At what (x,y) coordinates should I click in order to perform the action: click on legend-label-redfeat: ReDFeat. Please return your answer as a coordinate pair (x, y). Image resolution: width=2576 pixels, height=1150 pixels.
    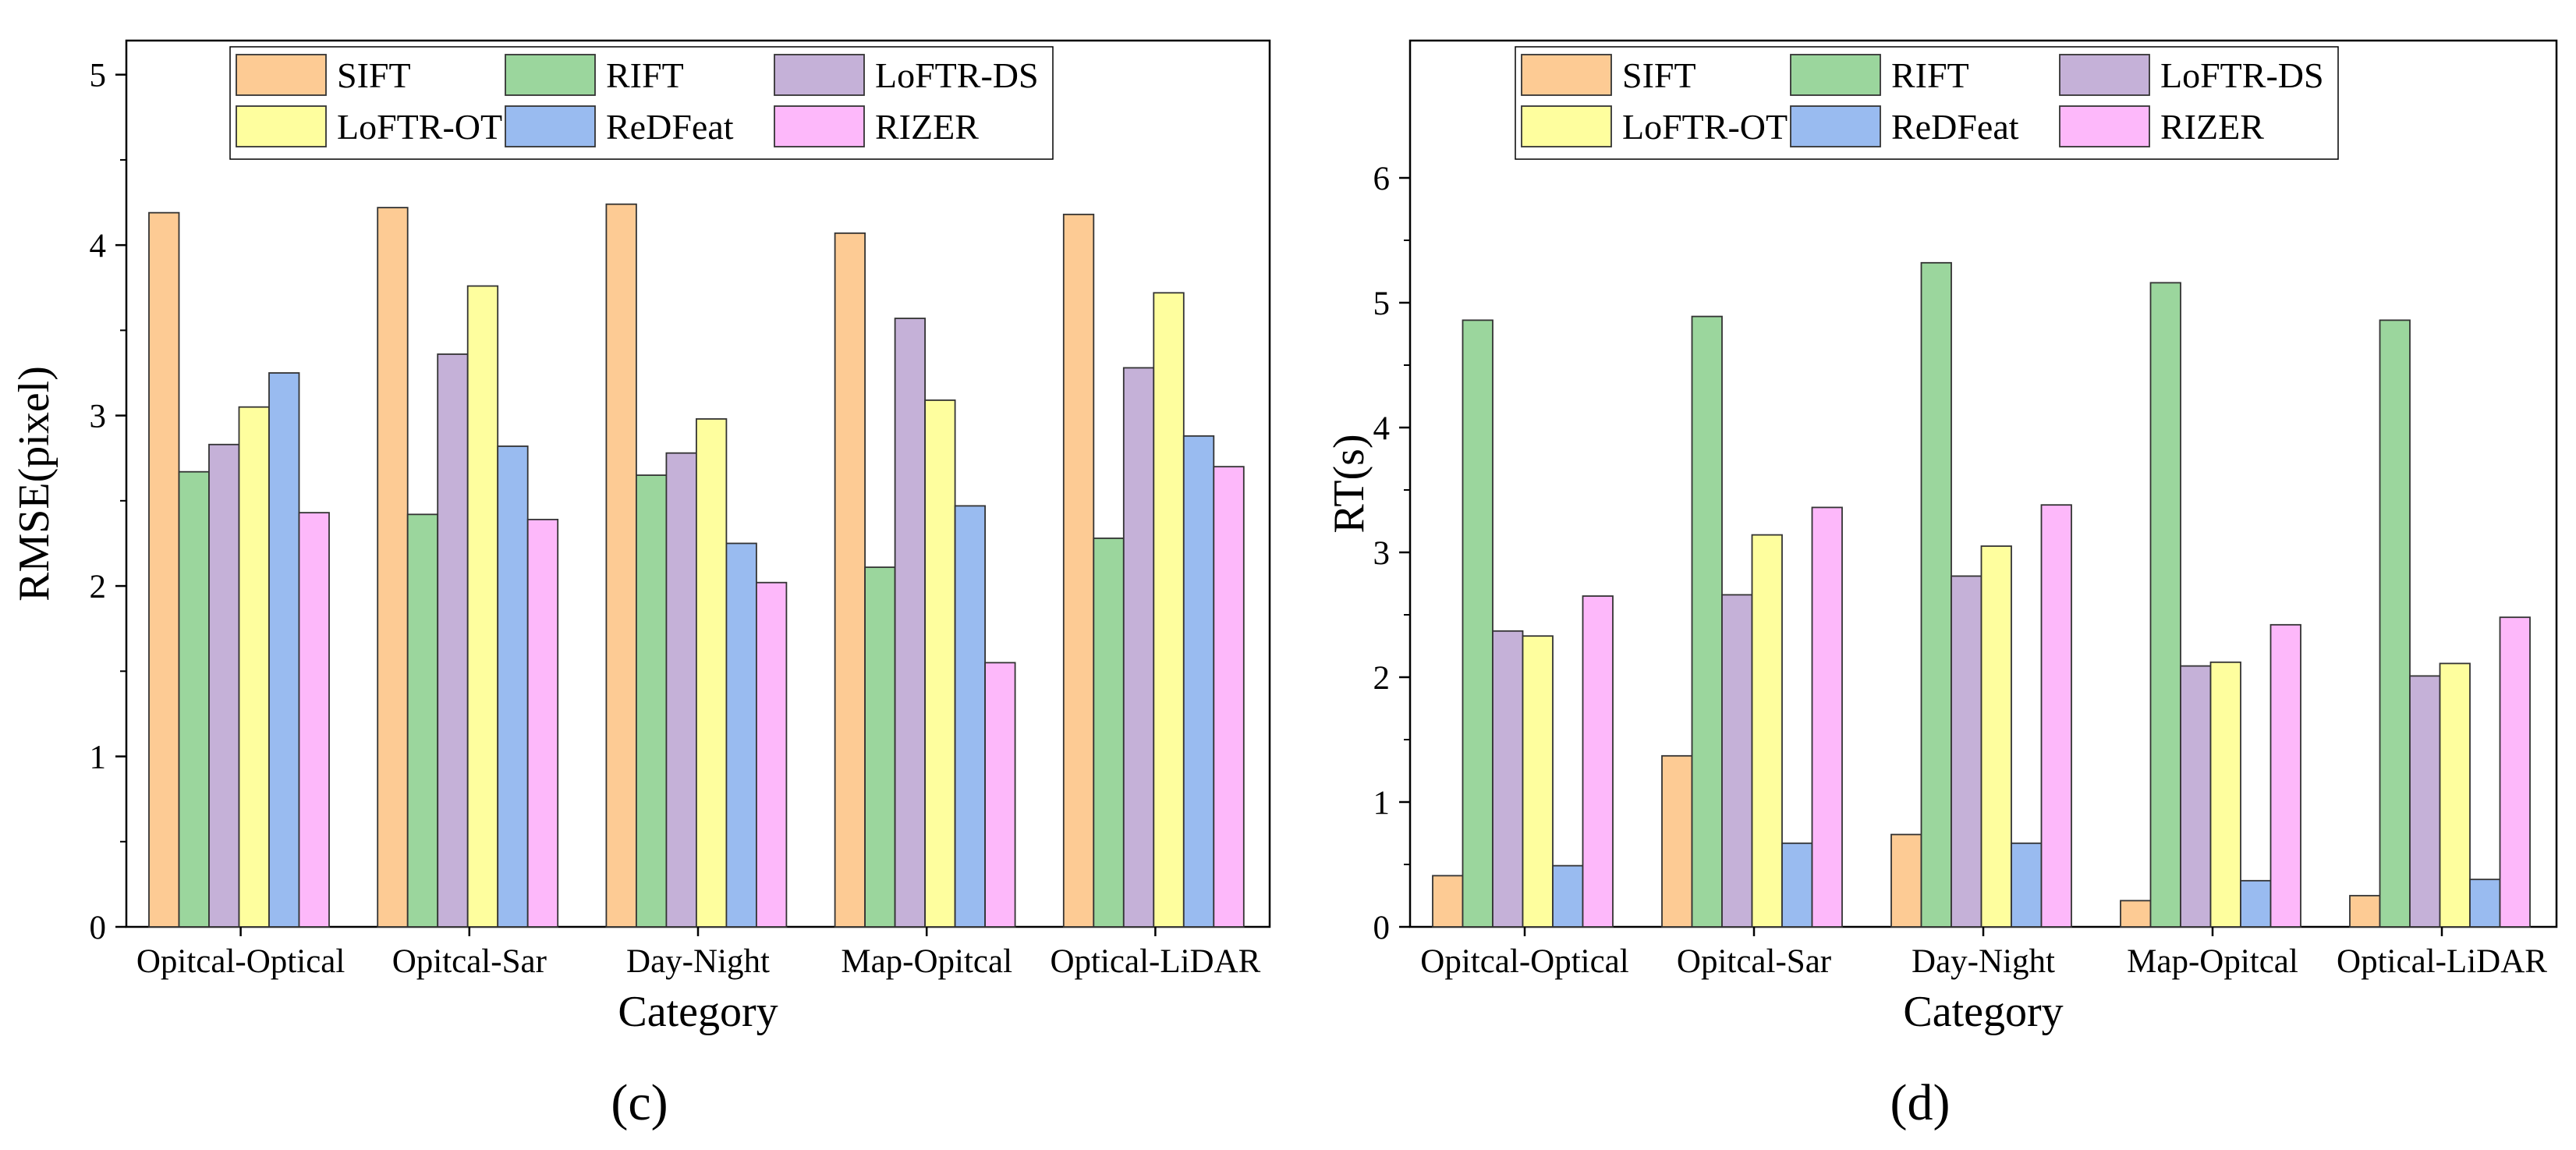
    Looking at the image, I should click on (1955, 127).